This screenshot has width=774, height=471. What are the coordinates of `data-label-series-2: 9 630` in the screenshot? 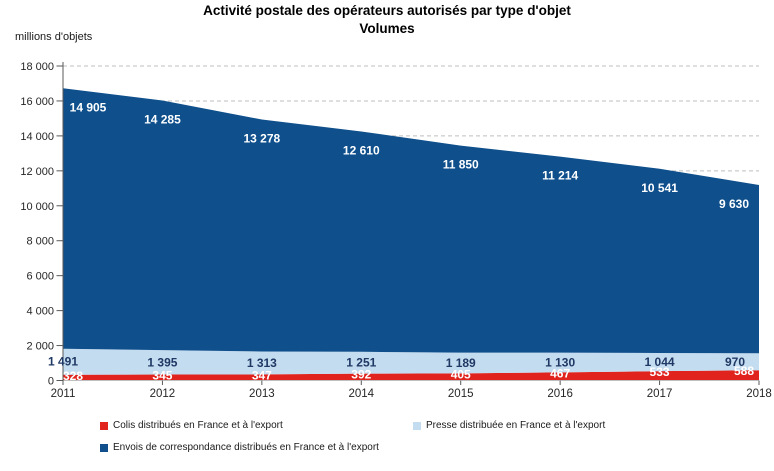 It's located at (734, 204).